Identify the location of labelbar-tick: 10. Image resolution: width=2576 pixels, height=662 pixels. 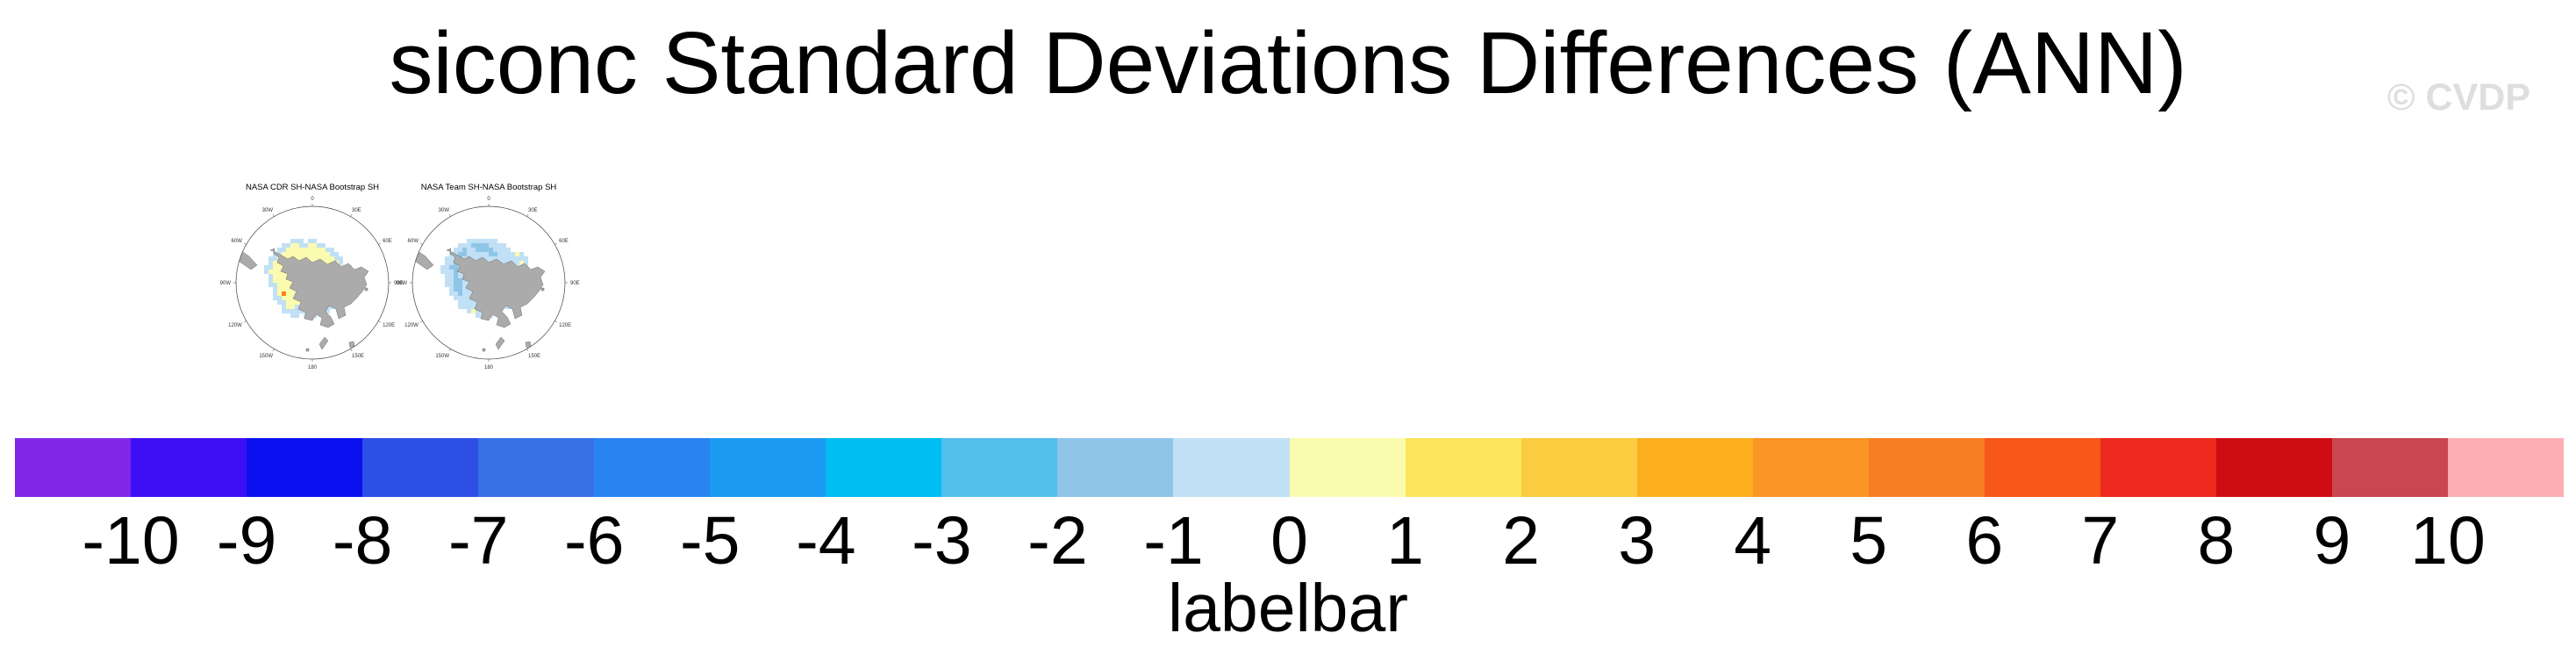
(2448, 541).